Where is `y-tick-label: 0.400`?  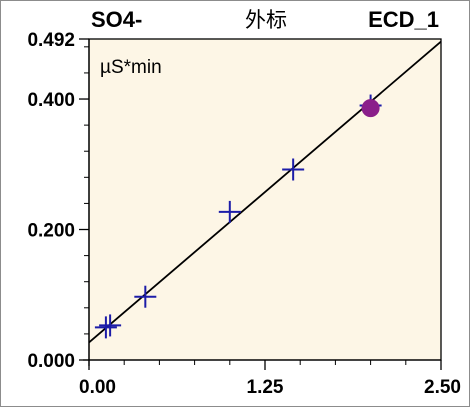
y-tick-label: 0.400 is located at coordinates (51, 100).